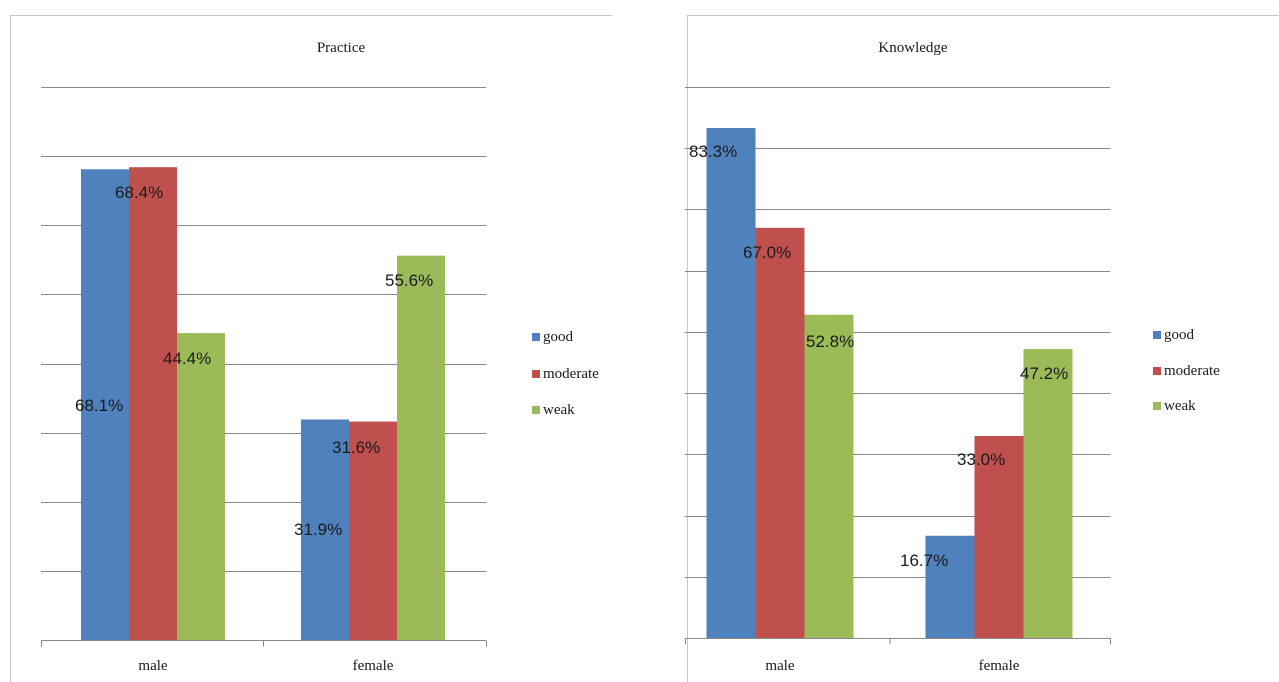  What do you see at coordinates (536, 374) in the screenshot?
I see `practice-legend-swatch-moderate` at bounding box center [536, 374].